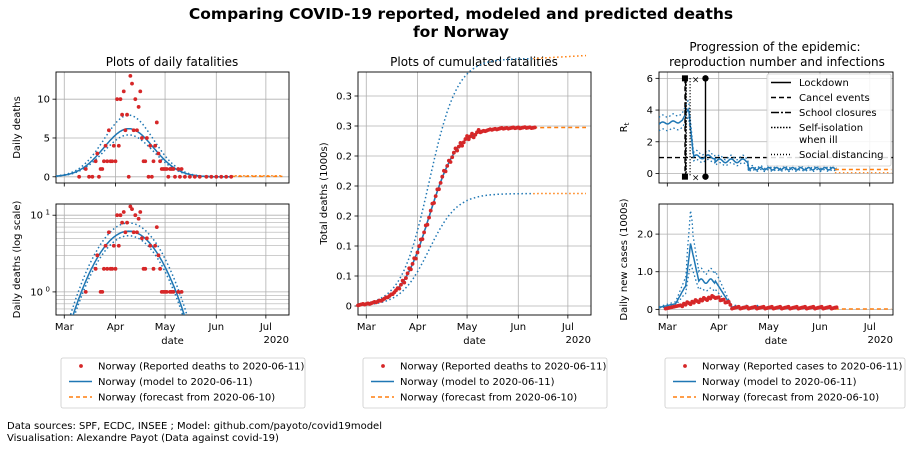  What do you see at coordinates (47, 177) in the screenshot?
I see `daily-ytick-label: 0` at bounding box center [47, 177].